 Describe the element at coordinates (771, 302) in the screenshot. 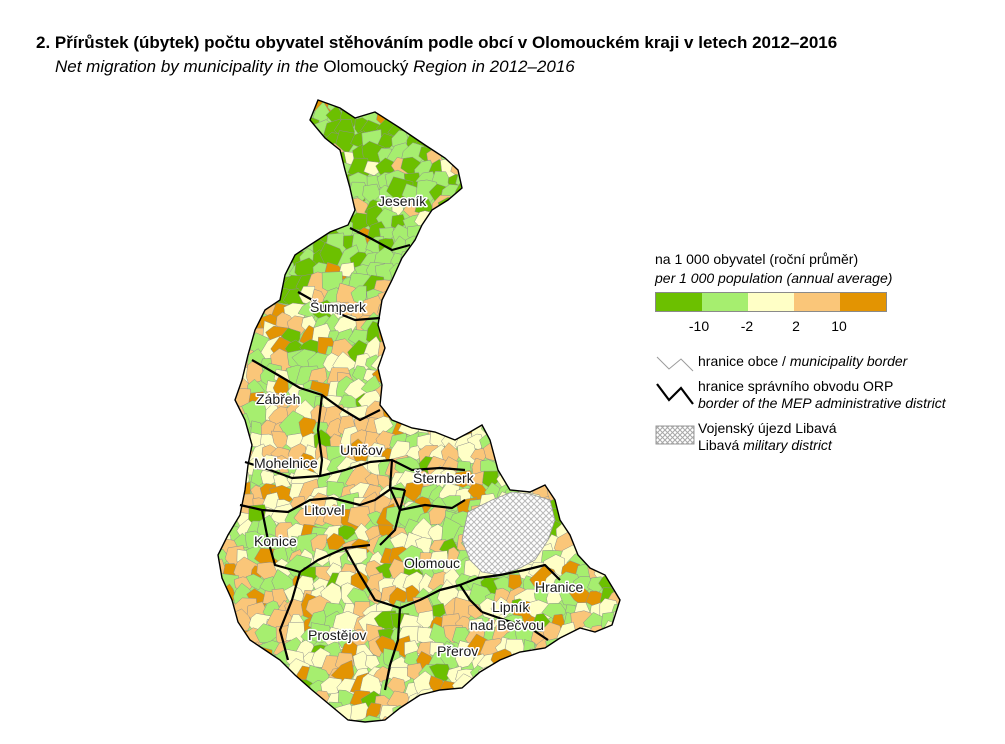

I see `legend-color-scale` at that location.